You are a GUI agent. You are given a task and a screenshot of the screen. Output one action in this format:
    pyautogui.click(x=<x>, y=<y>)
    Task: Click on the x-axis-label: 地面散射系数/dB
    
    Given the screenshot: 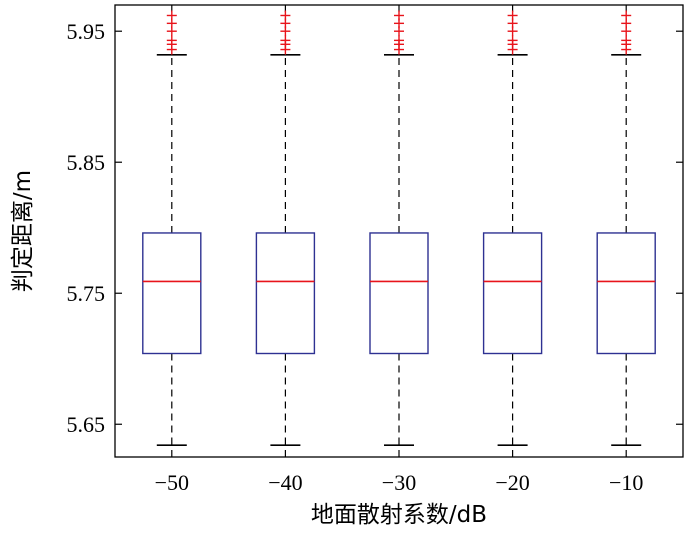 What is the action you would take?
    pyautogui.click(x=399, y=515)
    